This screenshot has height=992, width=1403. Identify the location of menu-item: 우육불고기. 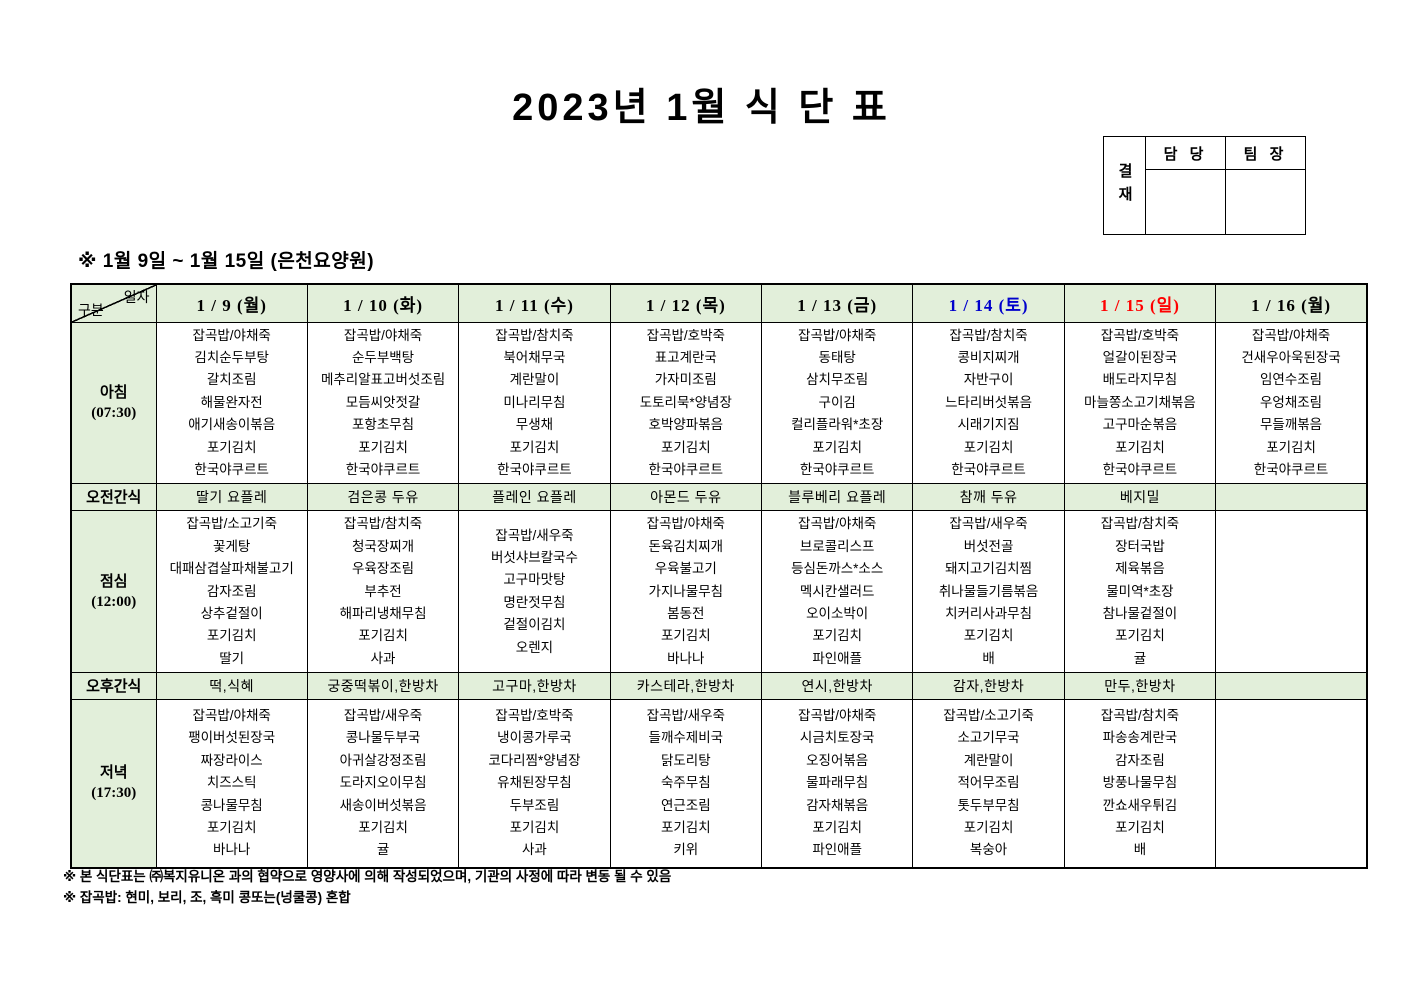
(685, 569).